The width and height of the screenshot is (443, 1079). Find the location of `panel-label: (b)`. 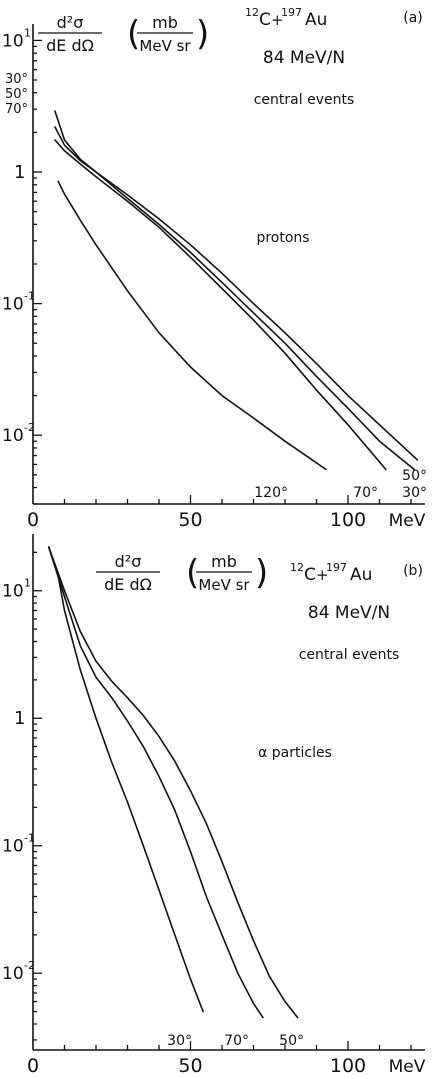

panel-label: (b) is located at coordinates (413, 571).